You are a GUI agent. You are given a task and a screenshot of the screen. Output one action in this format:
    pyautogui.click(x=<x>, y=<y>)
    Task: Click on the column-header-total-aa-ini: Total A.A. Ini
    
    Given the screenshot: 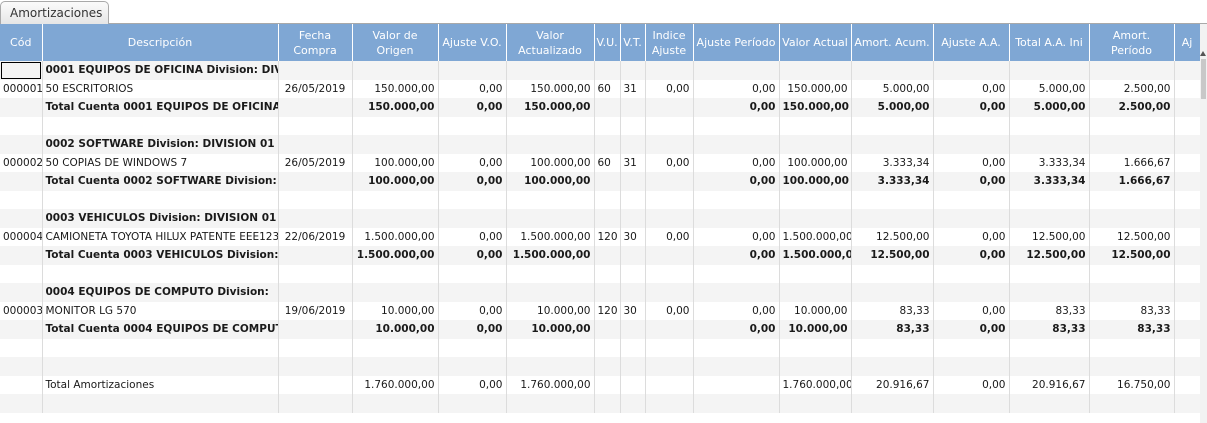 What is the action you would take?
    pyautogui.click(x=1049, y=42)
    